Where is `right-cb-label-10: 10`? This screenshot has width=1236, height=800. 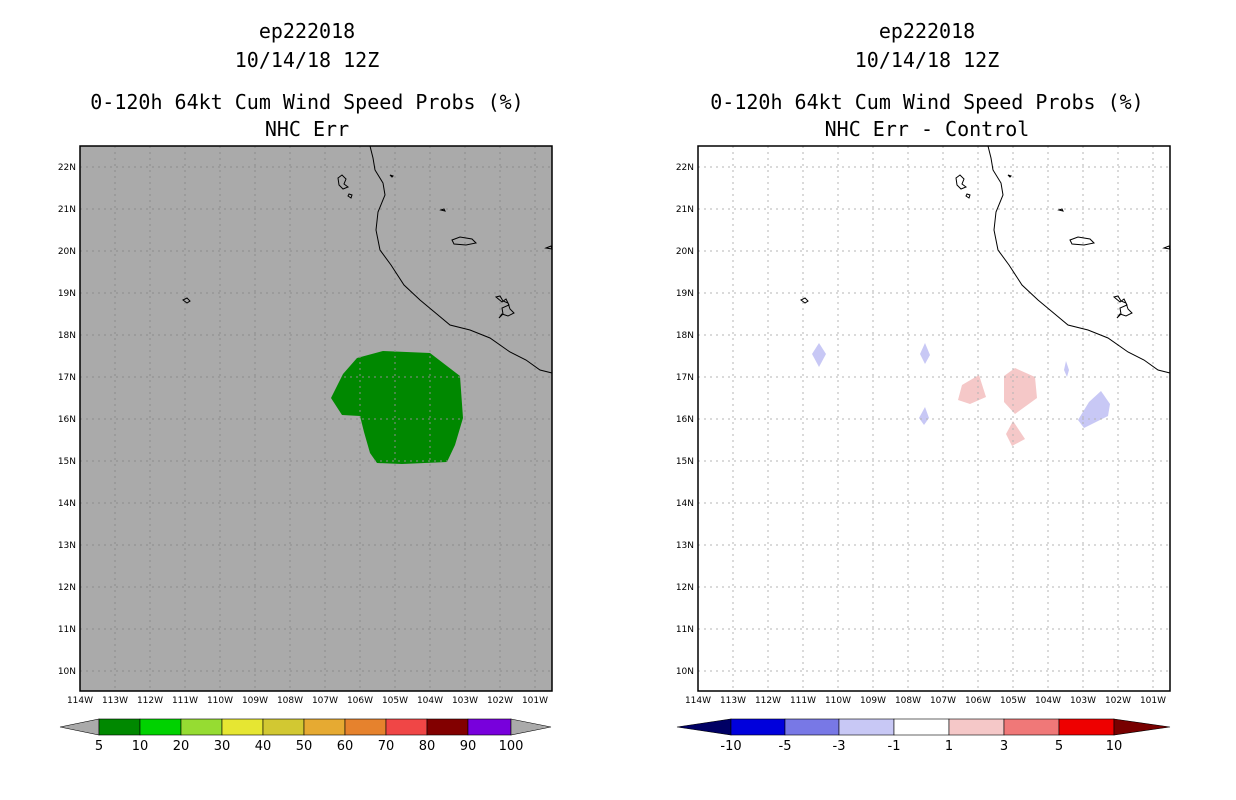 right-cb-label-10: 10 is located at coordinates (1114, 746).